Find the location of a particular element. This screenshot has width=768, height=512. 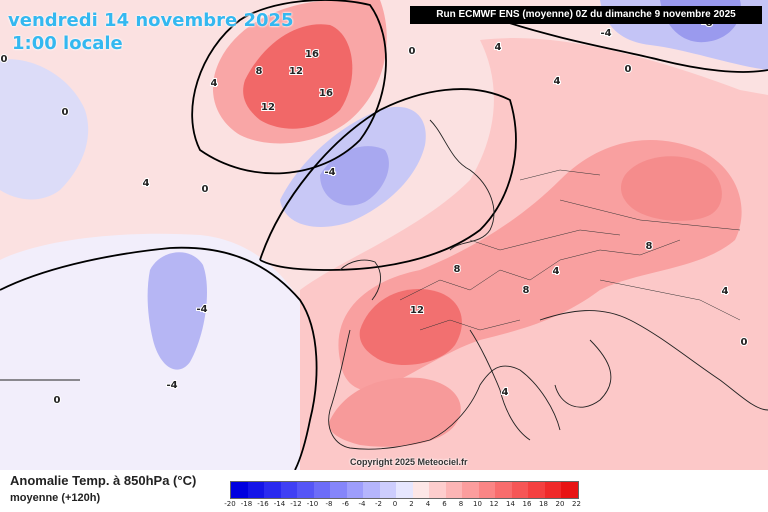

color-scale-tick-label: 18 is located at coordinates (543, 504).